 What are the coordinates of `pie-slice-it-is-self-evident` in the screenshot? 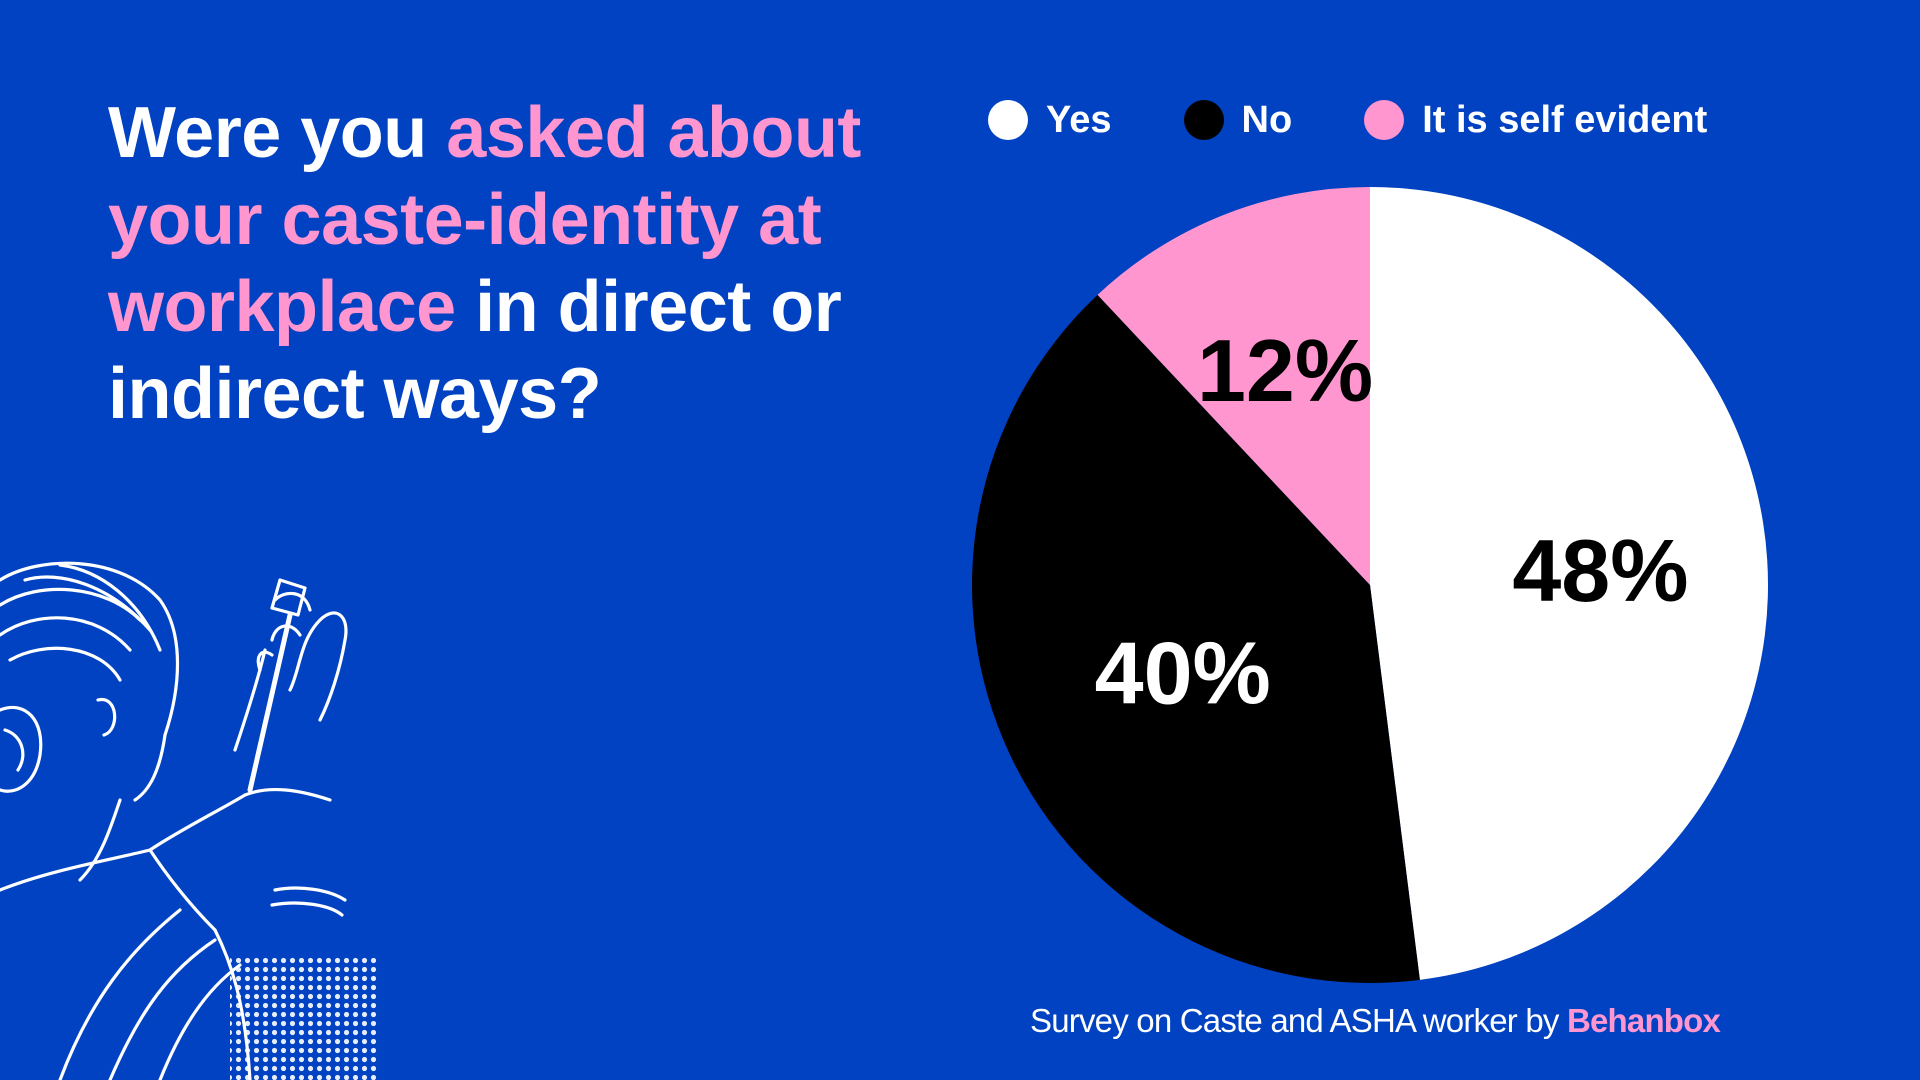 It's located at (1233, 386).